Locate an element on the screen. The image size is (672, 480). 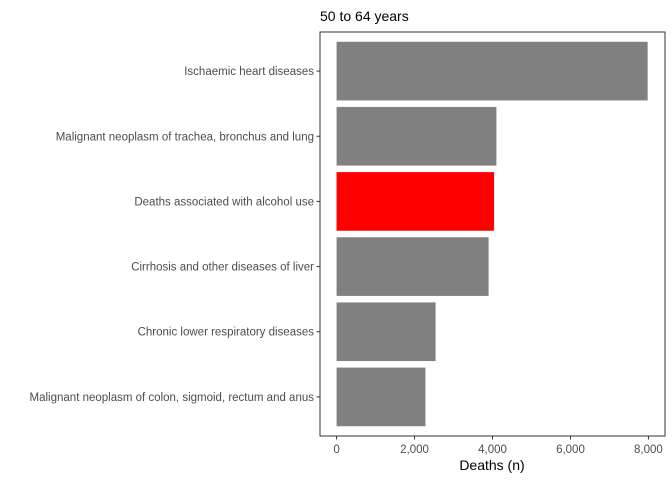
x-axis-title: Deaths (n) is located at coordinates (491, 465).